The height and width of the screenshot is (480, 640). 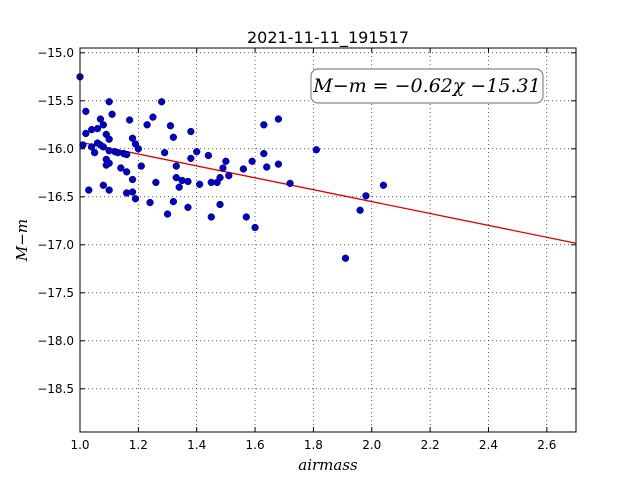 I want to click on x-tick-label: 1.2, so click(x=138, y=445).